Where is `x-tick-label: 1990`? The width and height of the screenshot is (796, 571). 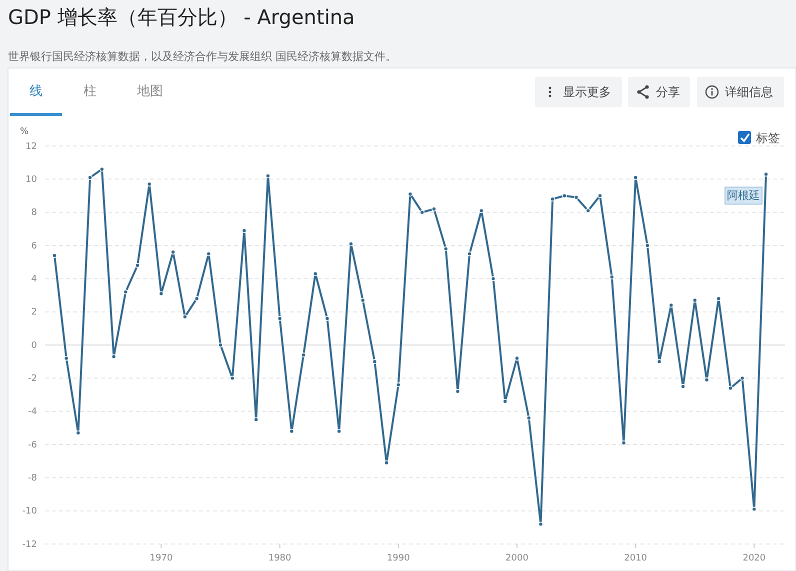
x-tick-label: 1990 is located at coordinates (398, 558).